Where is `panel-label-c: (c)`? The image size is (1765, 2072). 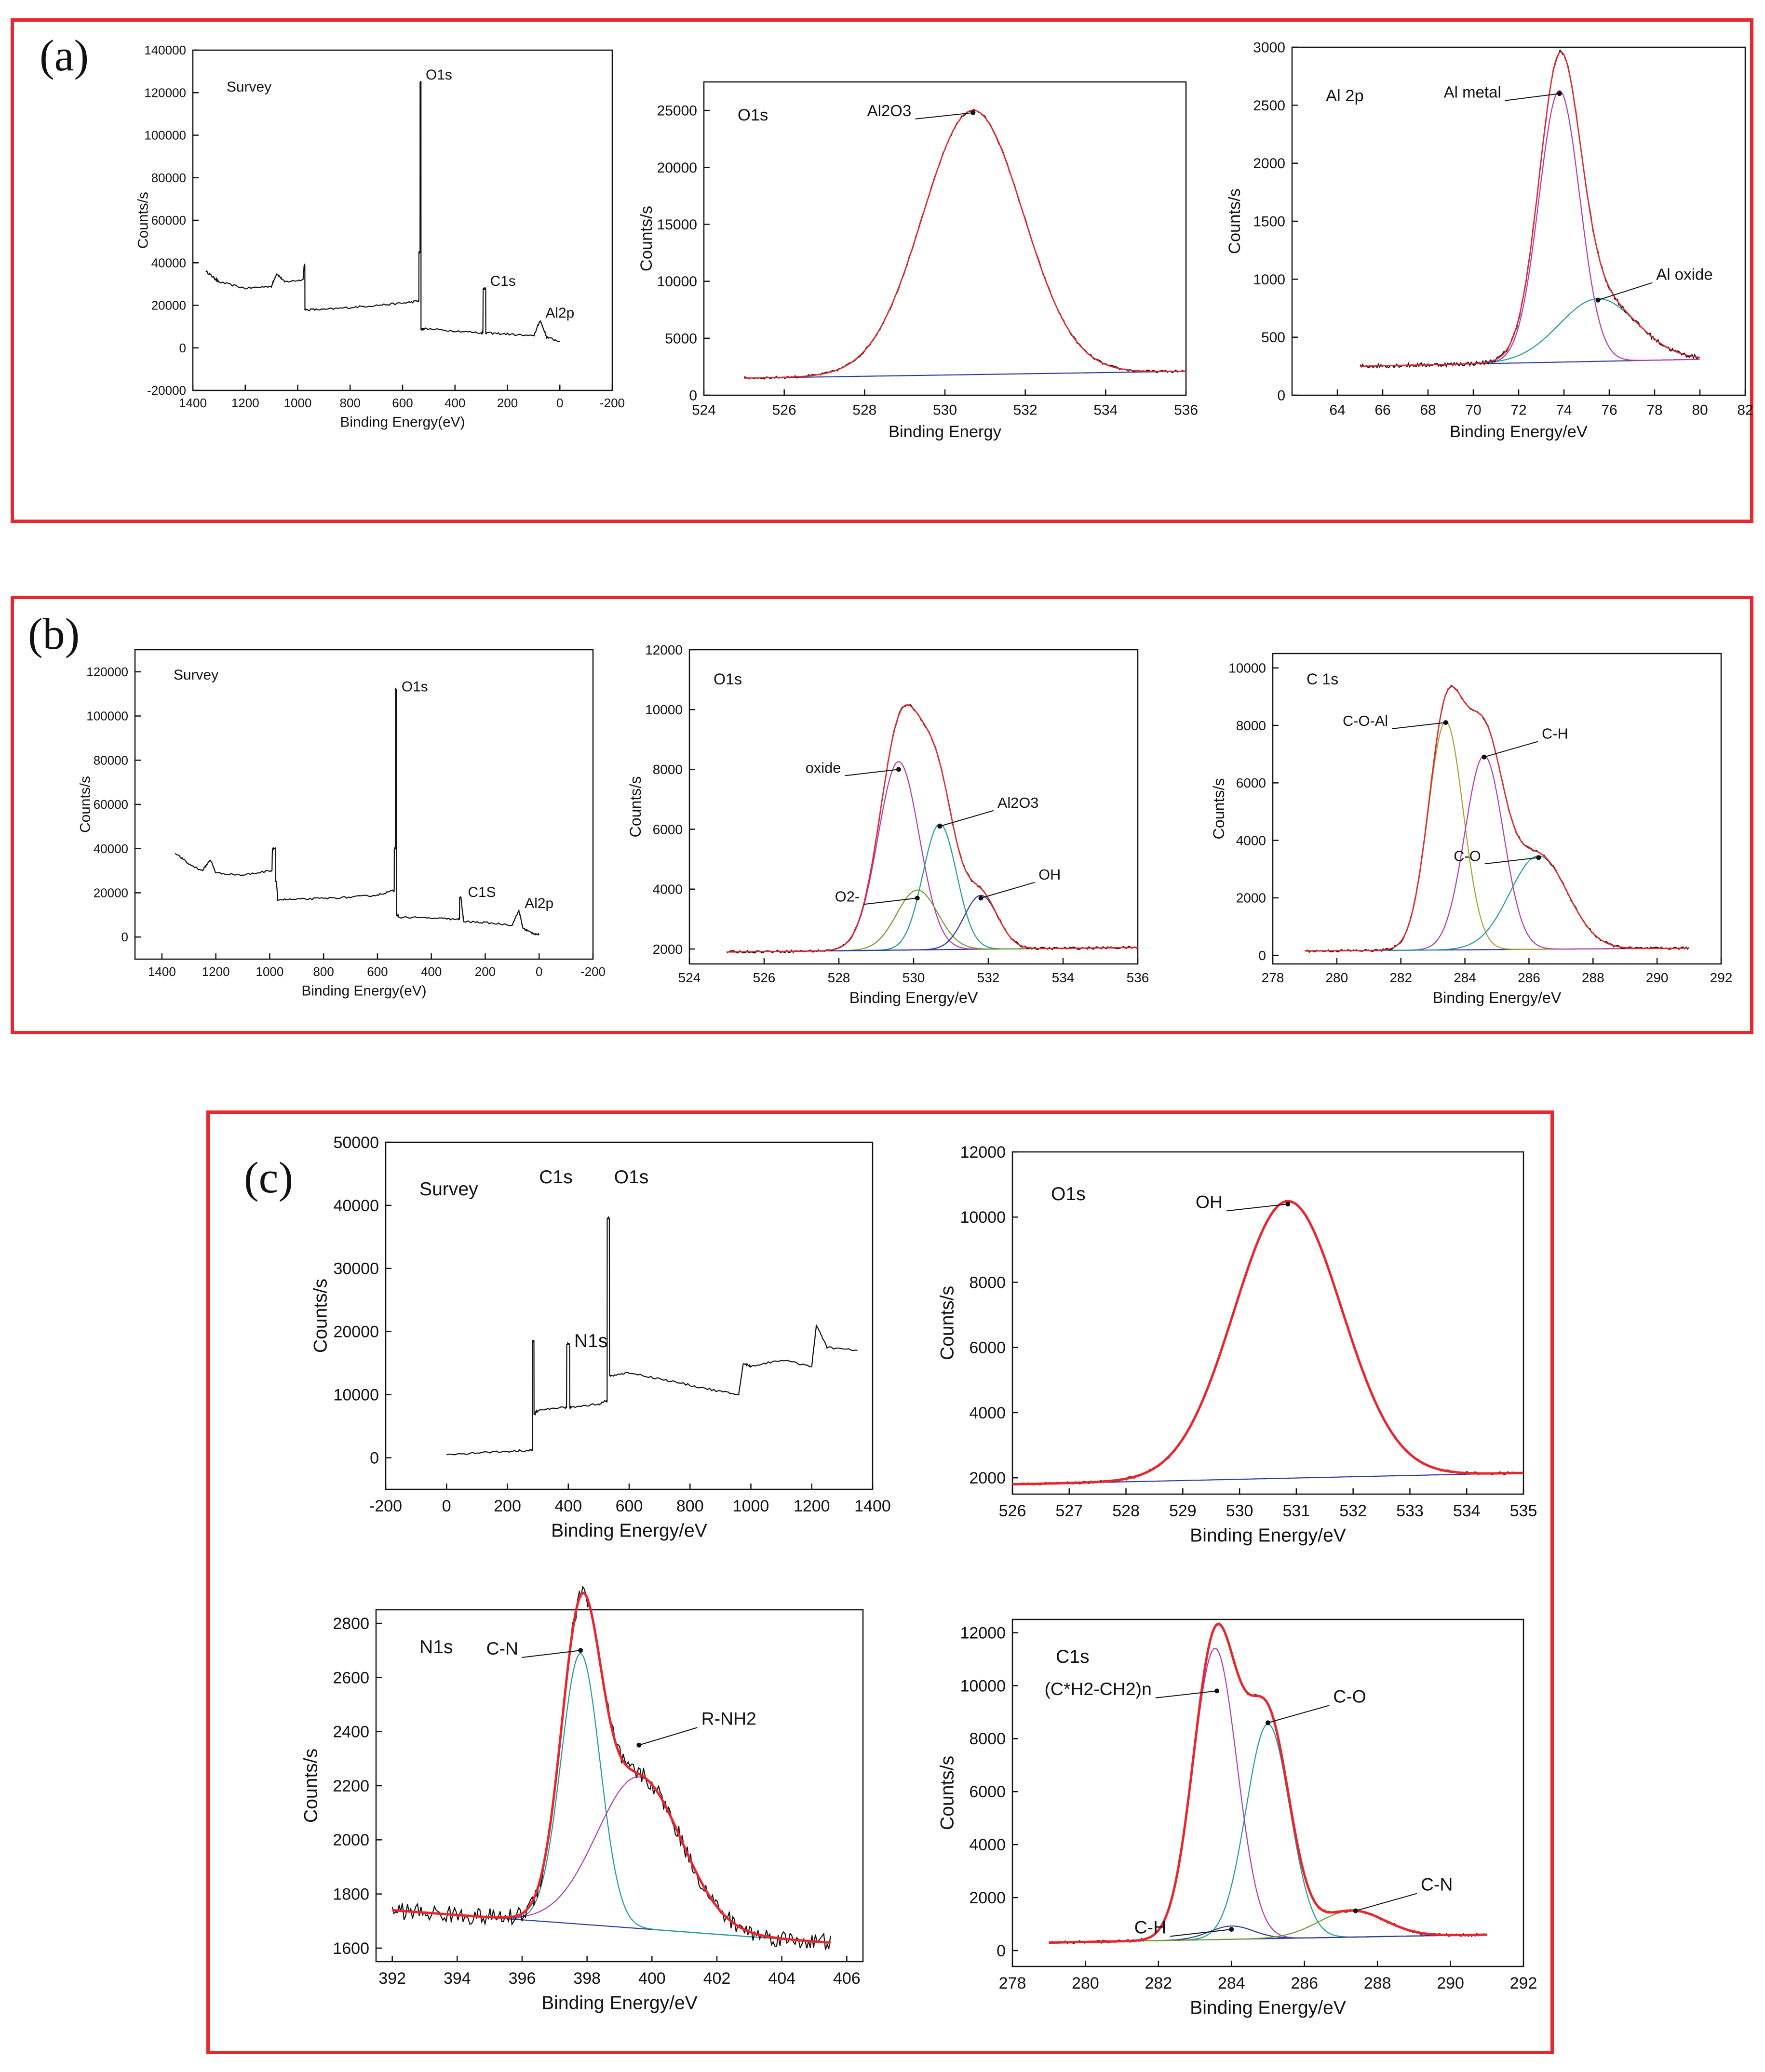 panel-label-c: (c) is located at coordinates (269, 1177).